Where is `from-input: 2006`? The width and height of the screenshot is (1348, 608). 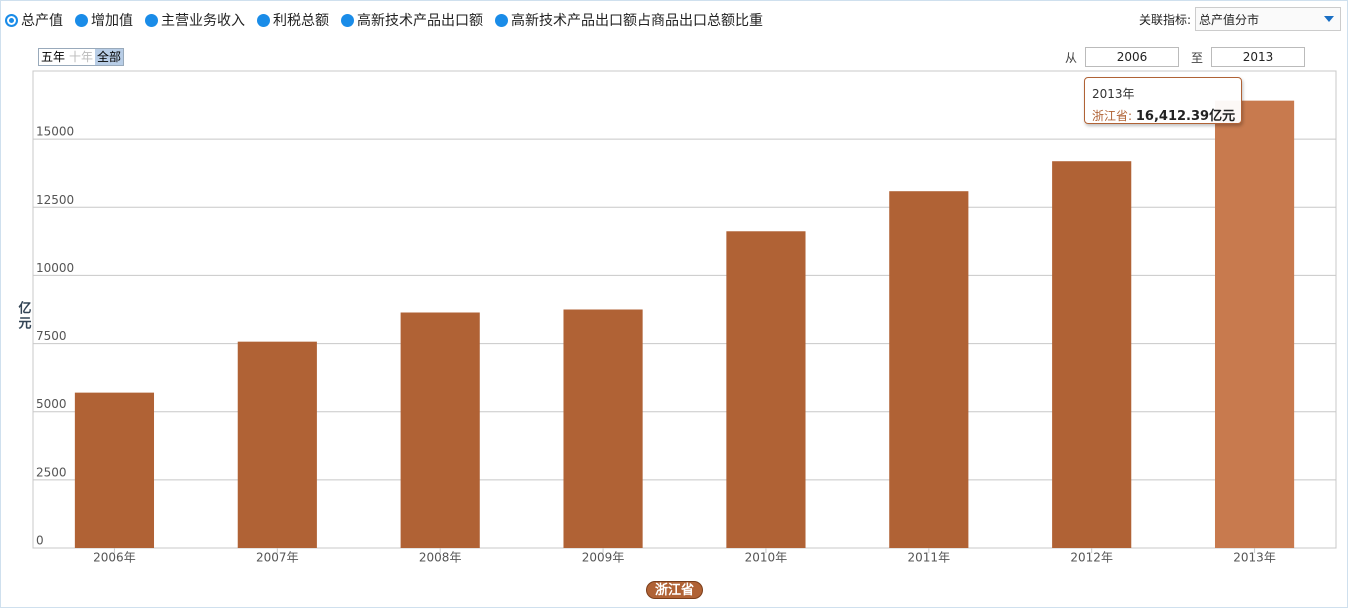
from-input: 2006 is located at coordinates (1132, 57).